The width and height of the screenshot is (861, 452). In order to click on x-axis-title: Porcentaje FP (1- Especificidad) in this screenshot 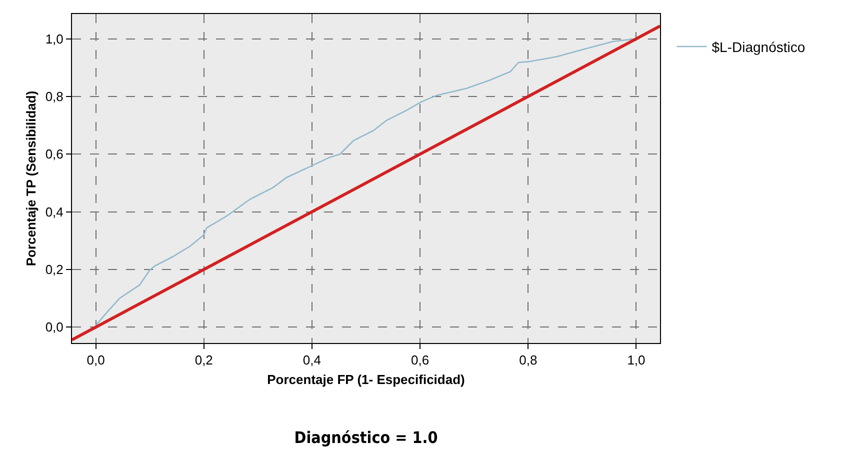, I will do `click(366, 380)`.